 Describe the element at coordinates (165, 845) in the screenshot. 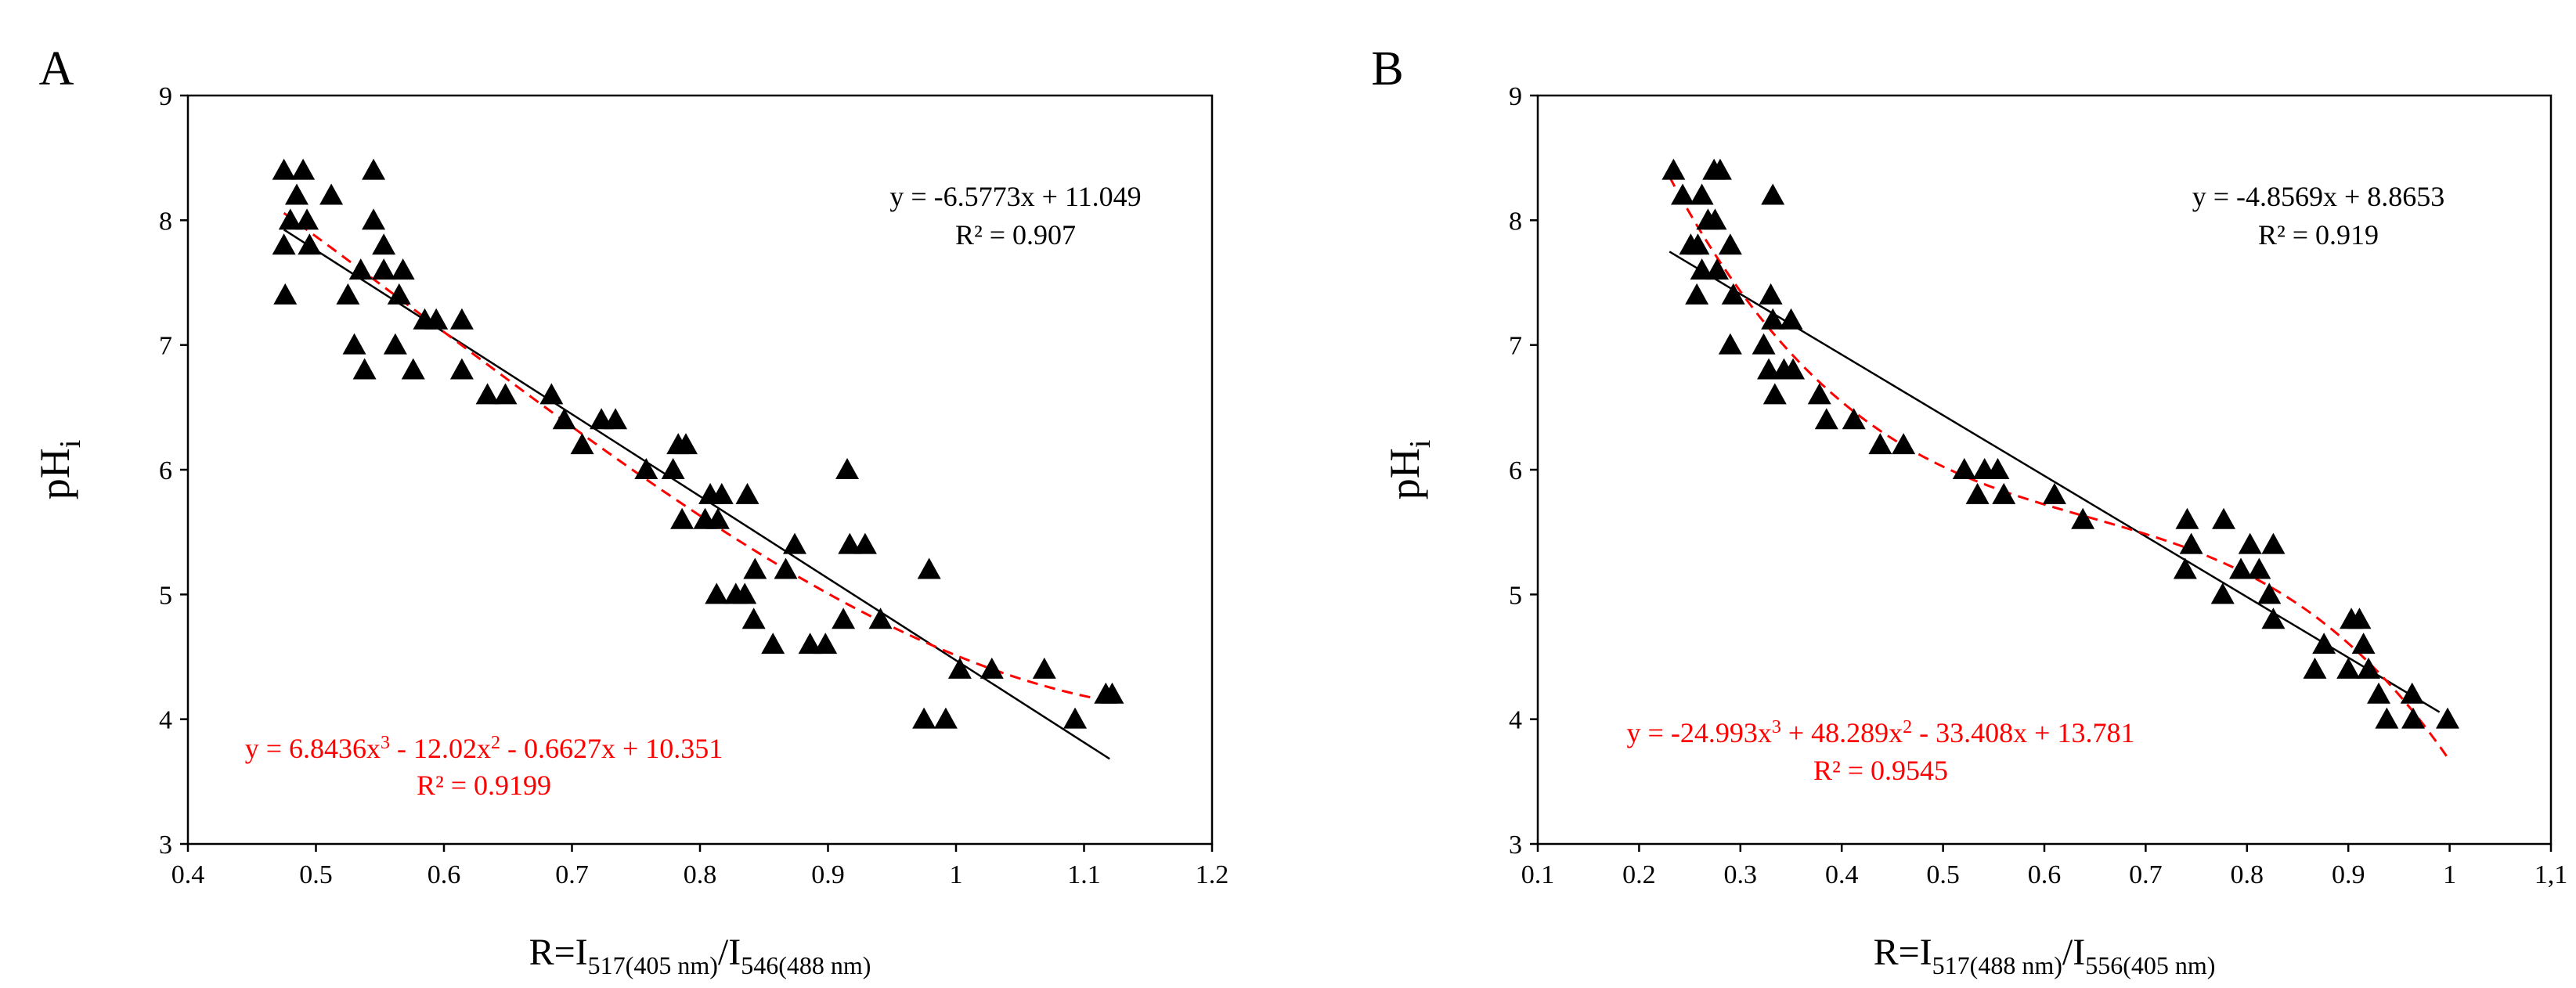

I see `y-tick-label: 3` at that location.